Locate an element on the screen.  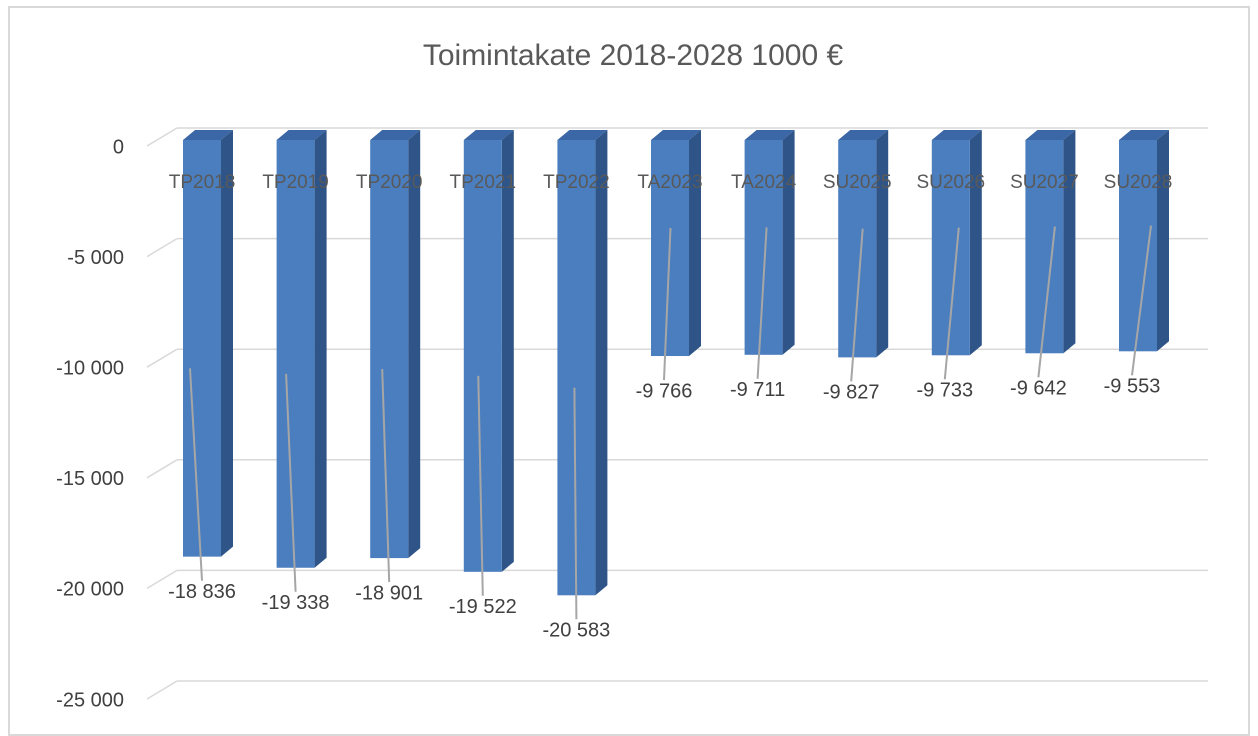
data-label: -9 766 is located at coordinates (664, 391).